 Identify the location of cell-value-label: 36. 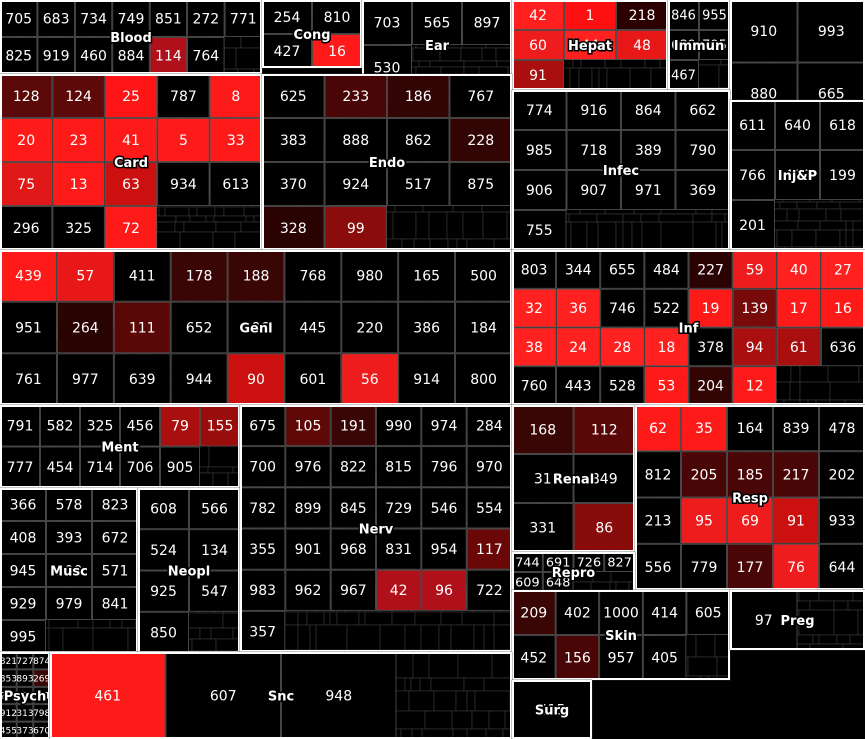
(578, 309).